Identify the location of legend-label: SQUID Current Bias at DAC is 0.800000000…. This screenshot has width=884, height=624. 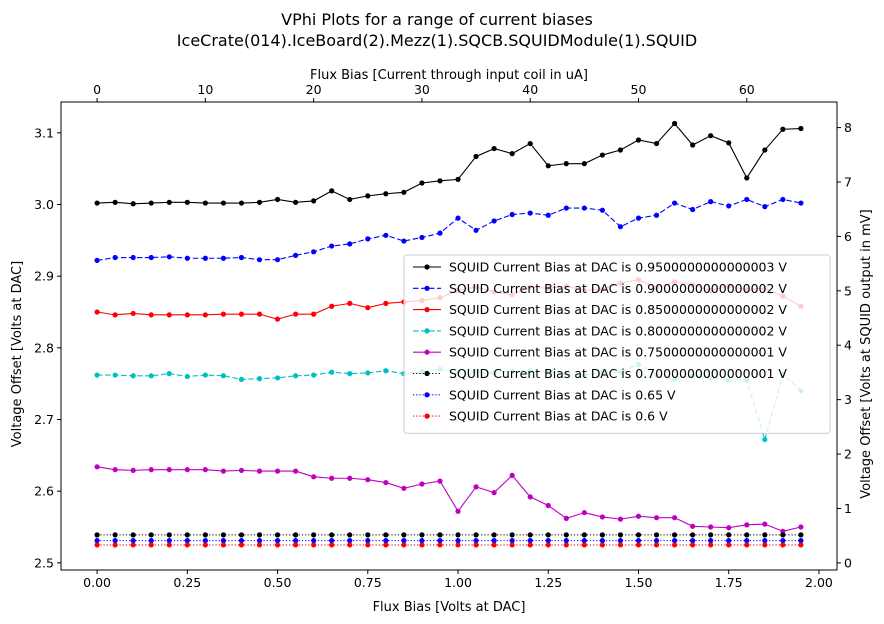
(618, 330).